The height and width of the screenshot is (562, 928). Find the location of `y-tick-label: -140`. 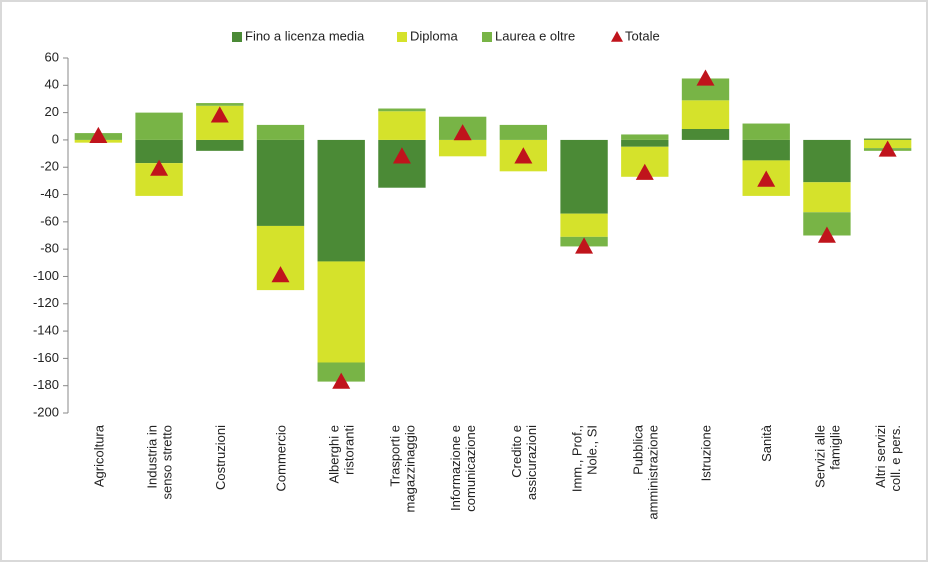

y-tick-label: -140 is located at coordinates (46, 330).